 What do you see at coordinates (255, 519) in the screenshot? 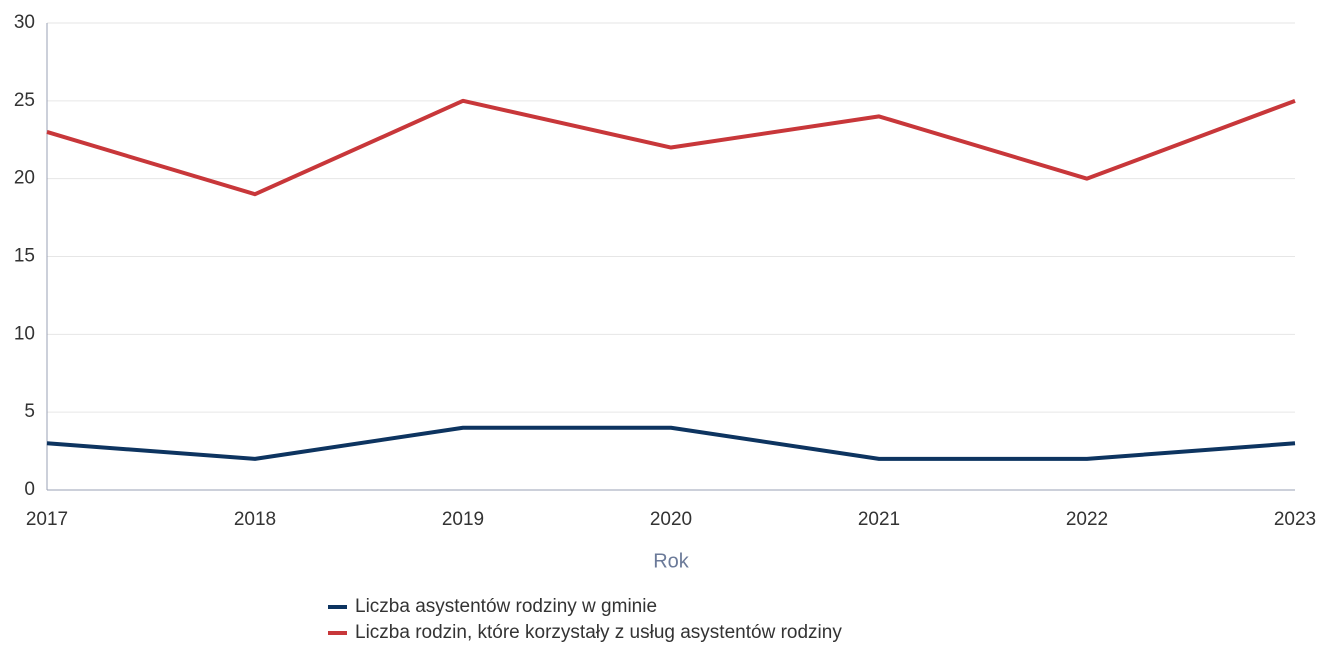
I see `x-tick-label: 2018` at bounding box center [255, 519].